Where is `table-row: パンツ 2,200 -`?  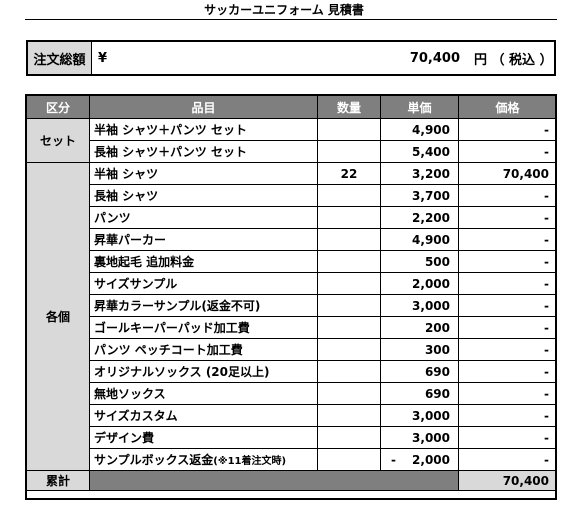 table-row: パンツ 2,200 - is located at coordinates (292, 217).